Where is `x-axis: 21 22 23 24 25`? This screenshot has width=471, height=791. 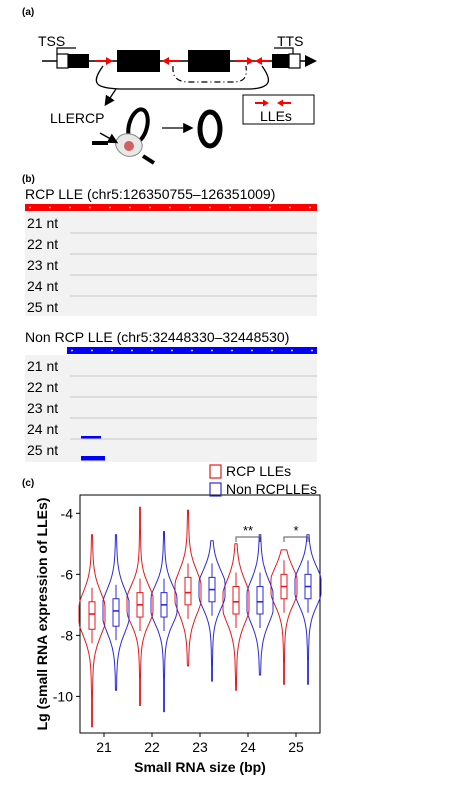 x-axis: 21 22 23 24 25 is located at coordinates (200, 744).